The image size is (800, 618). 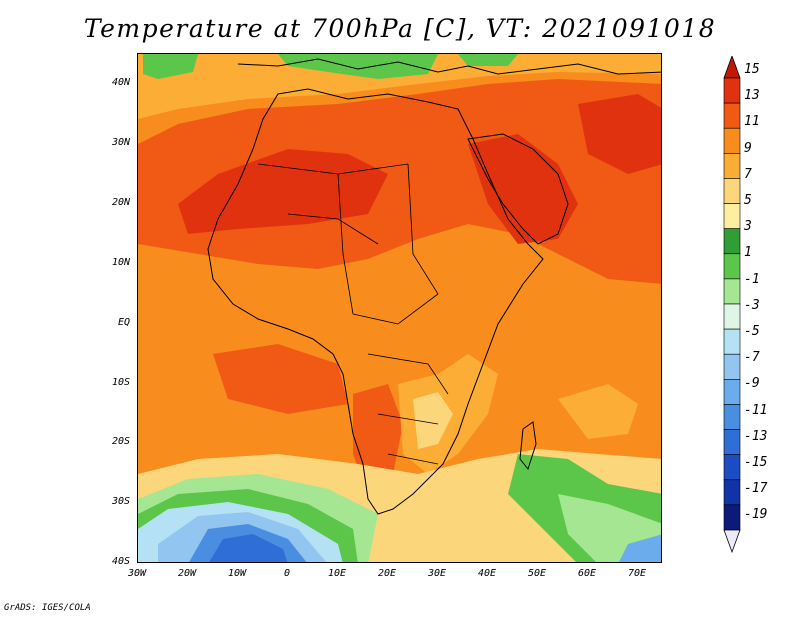 I want to click on lon-label-60e: 60E, so click(x=587, y=573).